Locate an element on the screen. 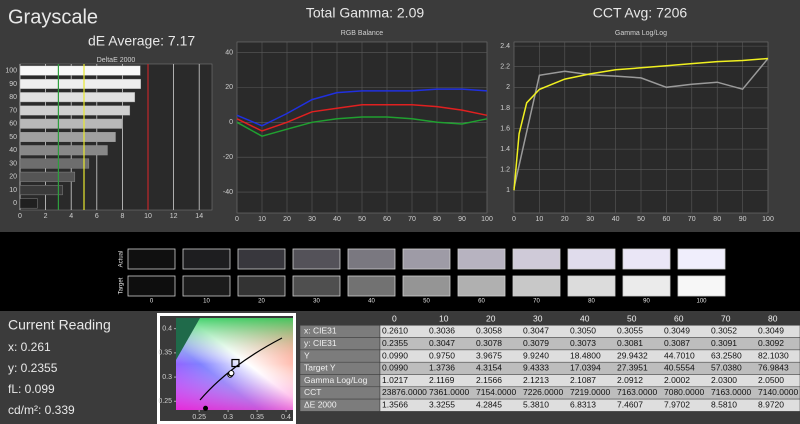 Image resolution: width=800 pixels, height=424 pixels. table-header-bg is located at coordinates (550, 319).